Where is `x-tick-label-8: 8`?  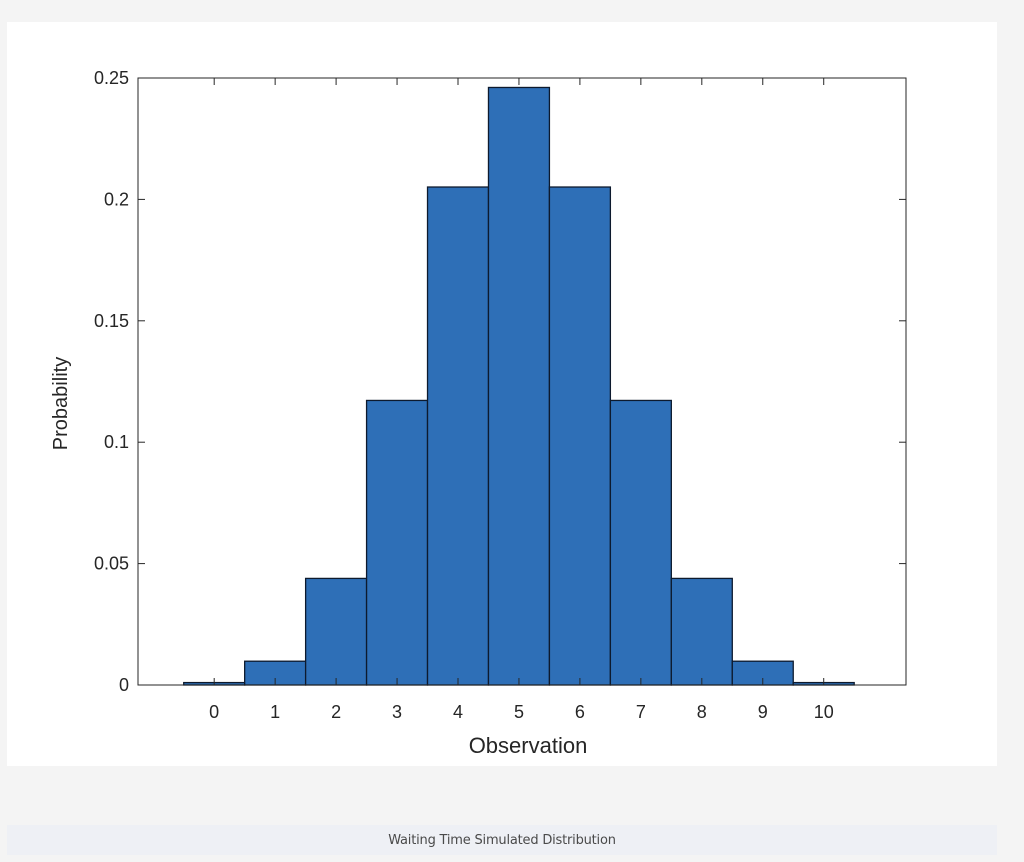 x-tick-label-8: 8 is located at coordinates (702, 712).